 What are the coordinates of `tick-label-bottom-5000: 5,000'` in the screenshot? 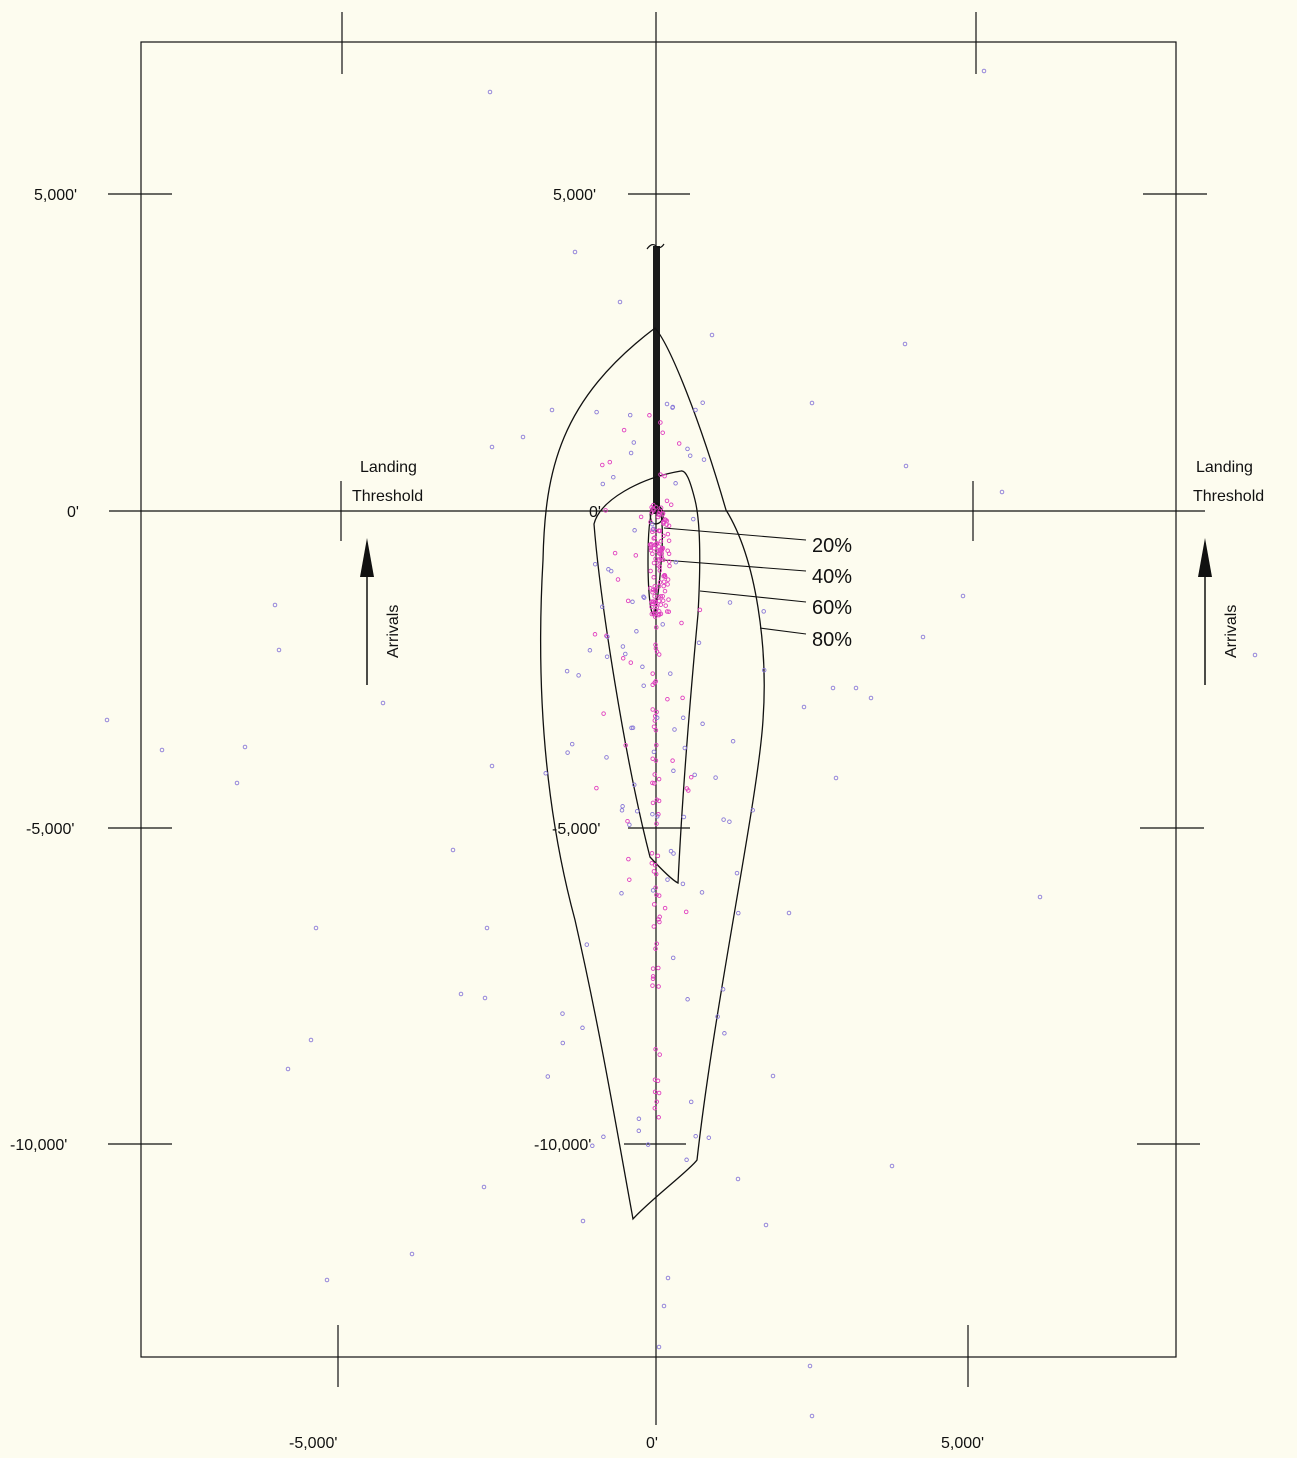 It's located at (962, 1443).